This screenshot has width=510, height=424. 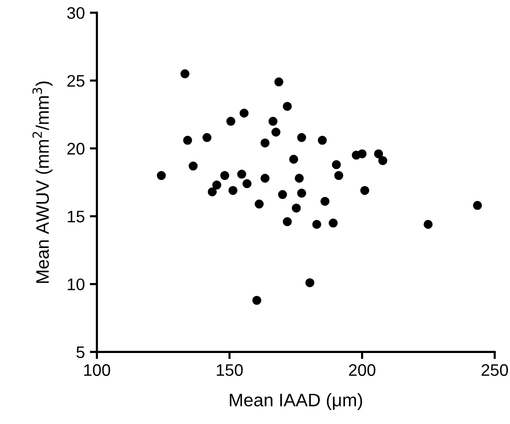 What do you see at coordinates (80, 352) in the screenshot?
I see `y-tick-label: 5` at bounding box center [80, 352].